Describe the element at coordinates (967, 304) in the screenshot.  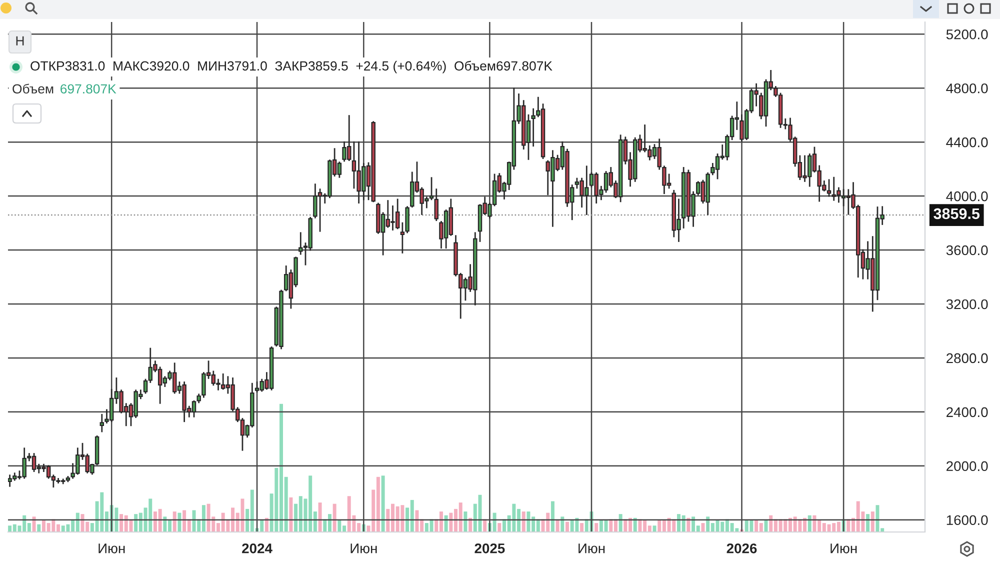
I see `y-tick-label: 3200.0` at that location.